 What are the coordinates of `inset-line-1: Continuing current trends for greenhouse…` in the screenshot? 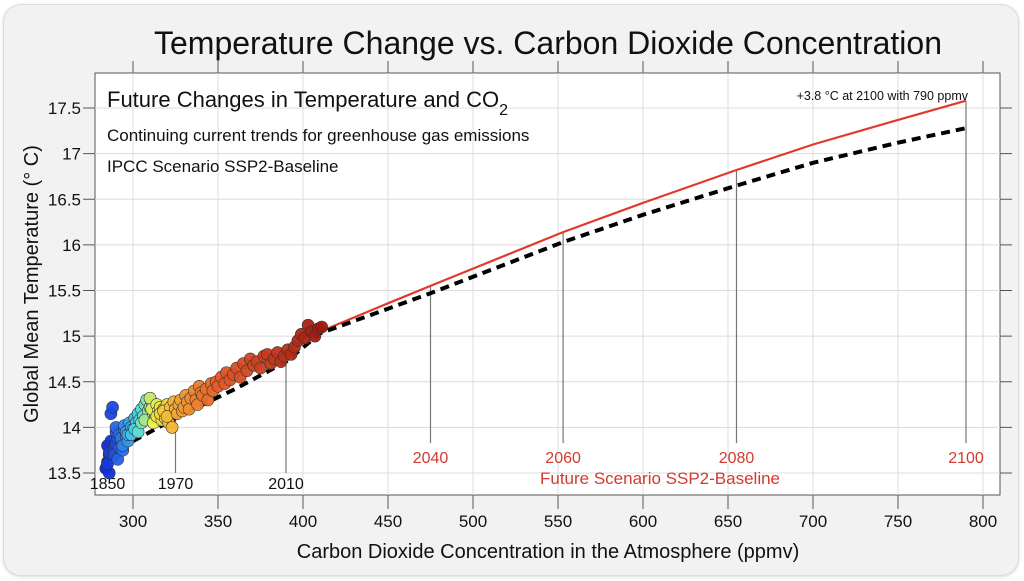 It's located at (318, 135).